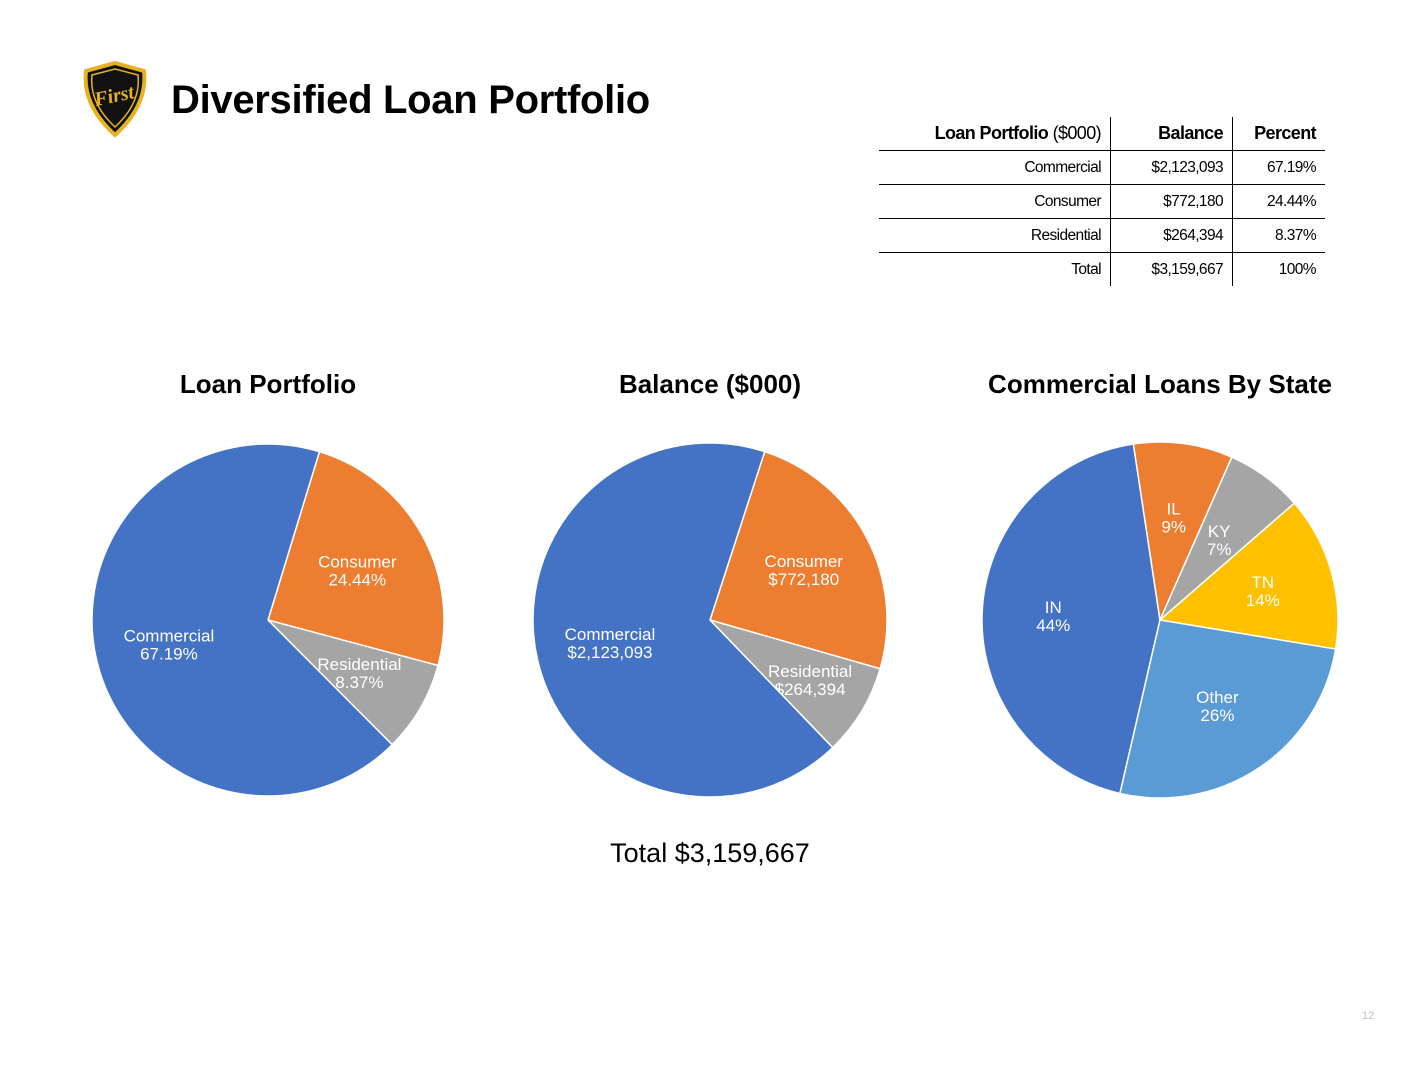 The width and height of the screenshot is (1421, 1066). I want to click on slice-category: IL, so click(1174, 509).